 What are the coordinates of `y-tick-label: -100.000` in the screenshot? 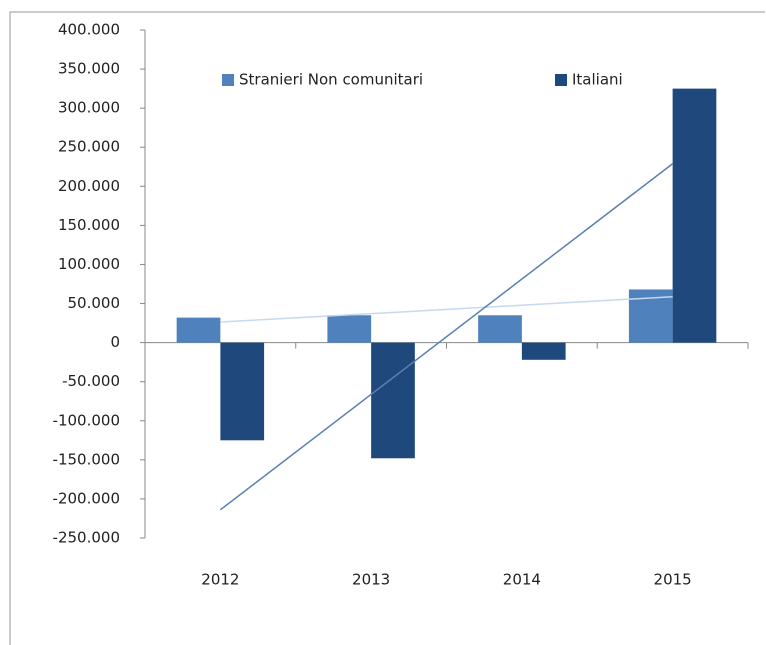 It's located at (86, 420).